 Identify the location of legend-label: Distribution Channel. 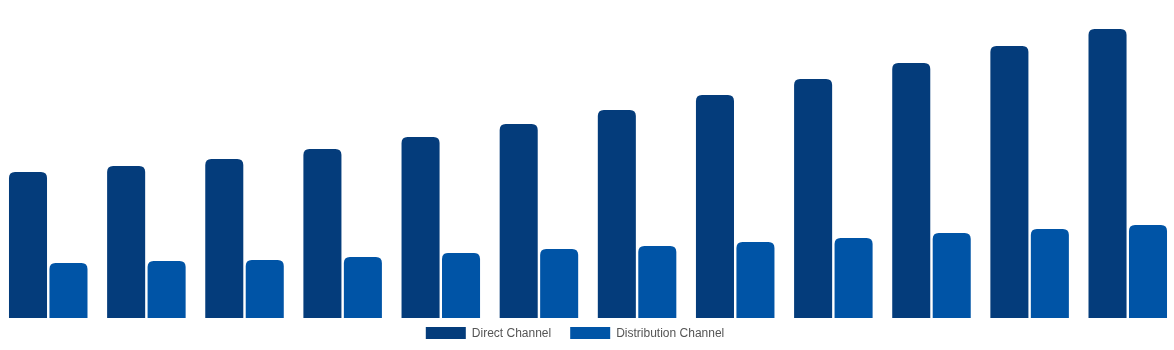
(670, 333).